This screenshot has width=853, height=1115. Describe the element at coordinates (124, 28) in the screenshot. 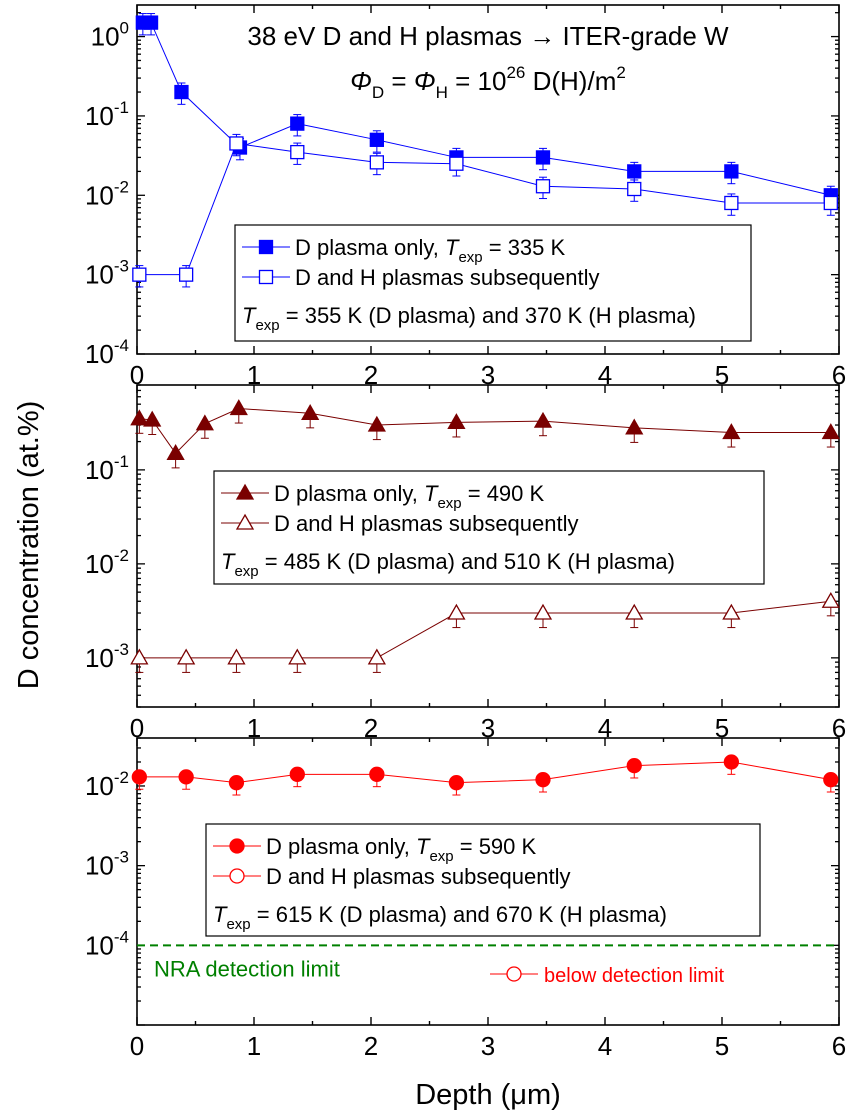

I see `y-tick-exp: 0` at that location.